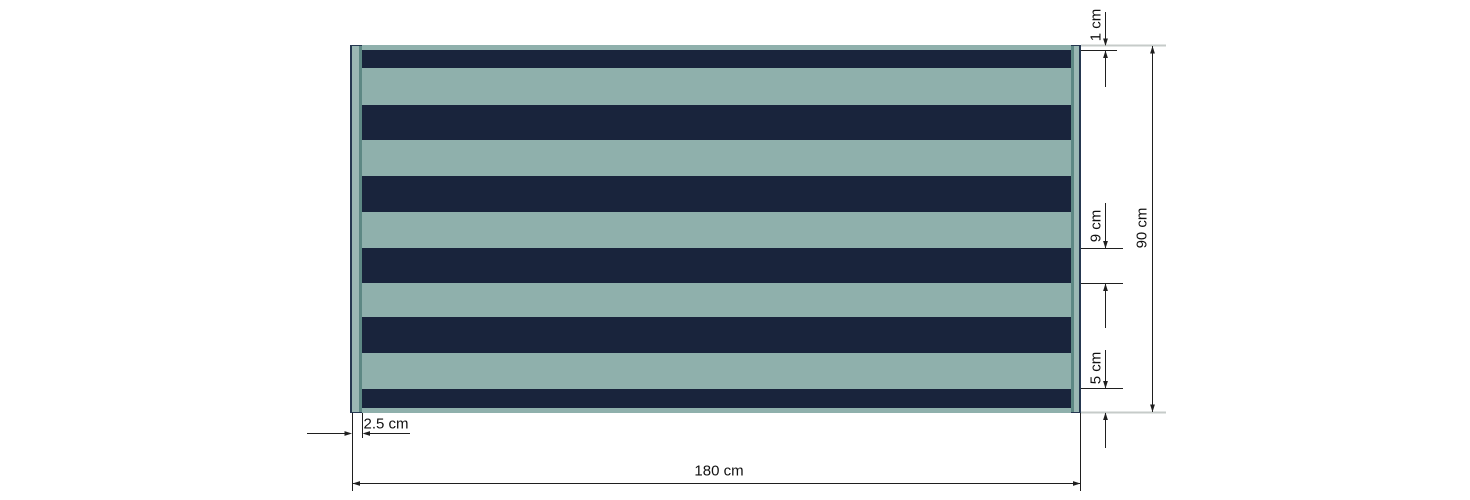  I want to click on label-side-hem-2-5cm: 2.5 cm, so click(386, 424).